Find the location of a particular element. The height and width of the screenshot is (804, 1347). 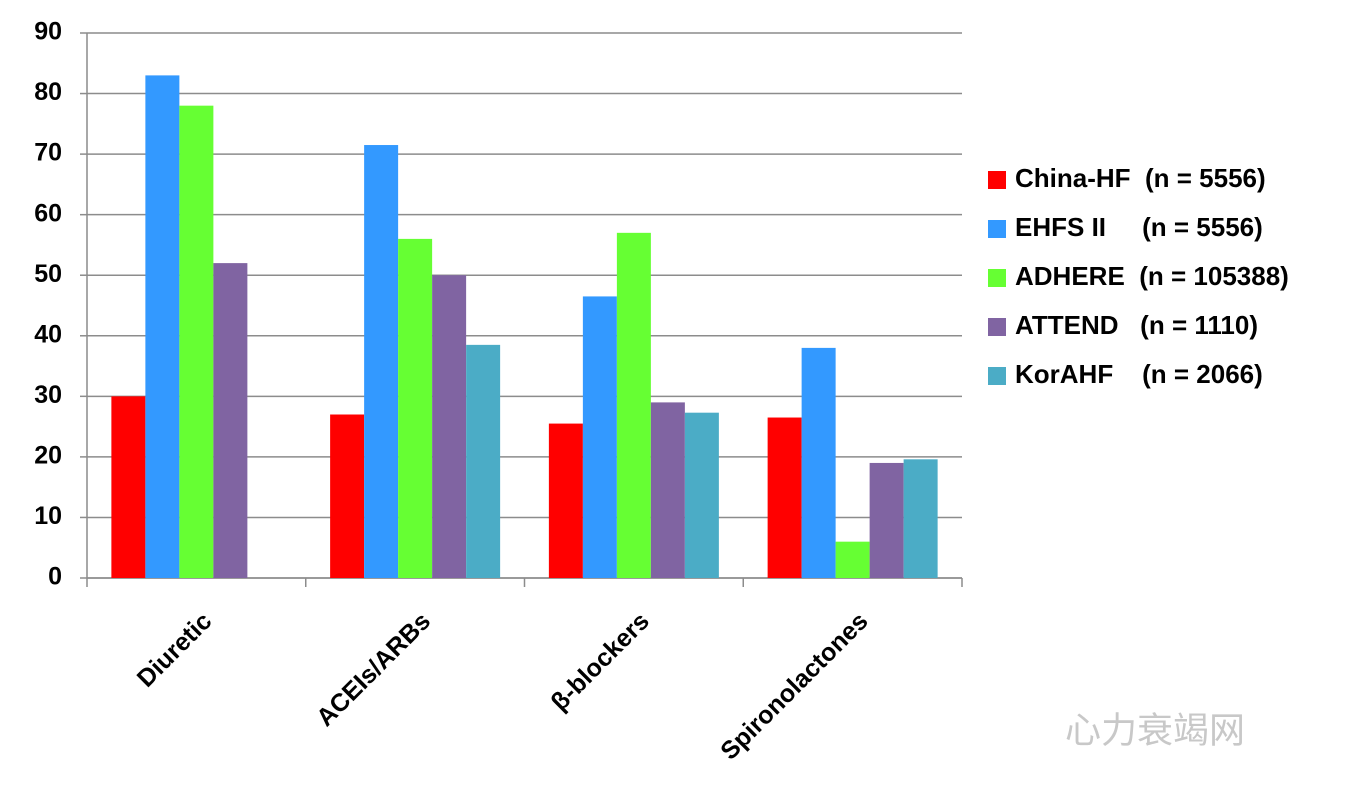

legend-label: KorAHF (n = 2066) is located at coordinates (1139, 374).